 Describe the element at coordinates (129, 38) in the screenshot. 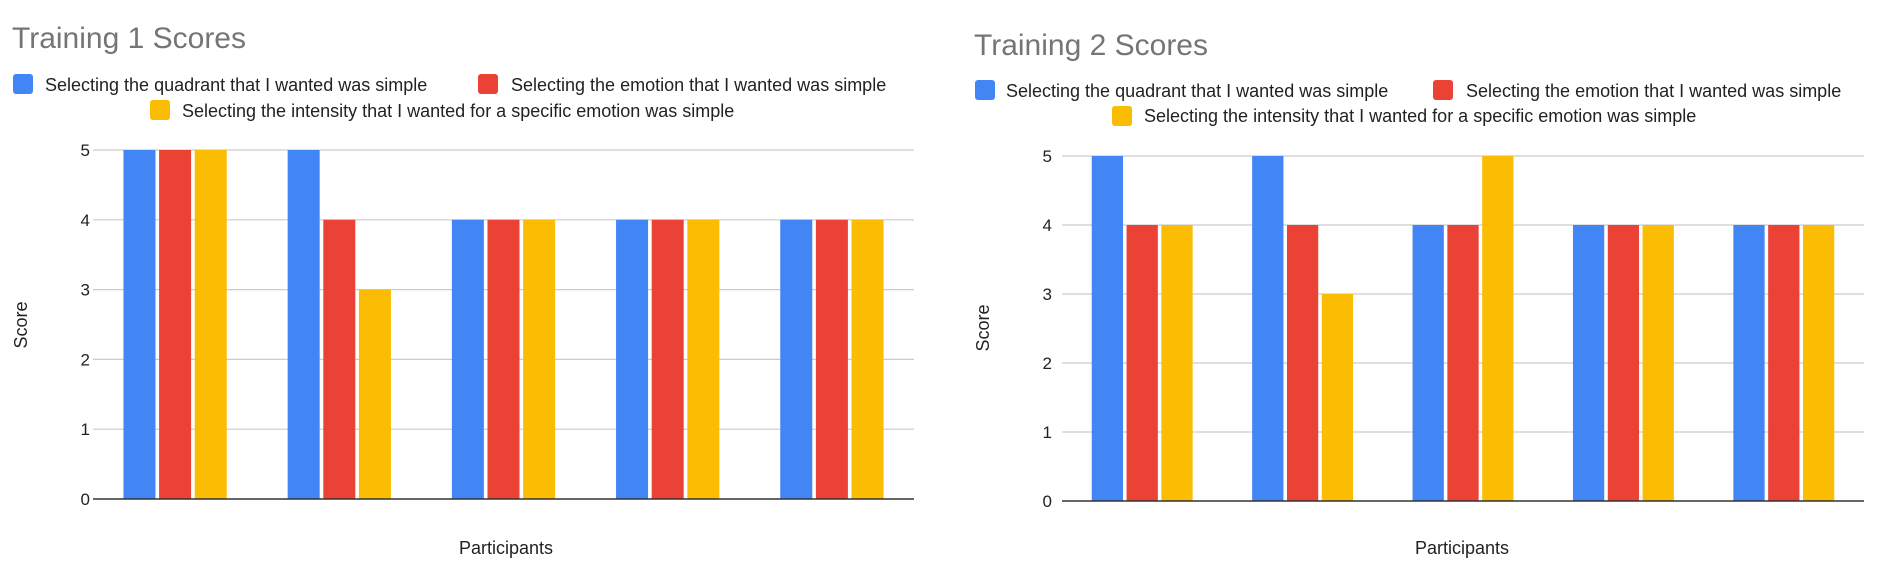

I see `chart-title: Training 1 Scores` at that location.